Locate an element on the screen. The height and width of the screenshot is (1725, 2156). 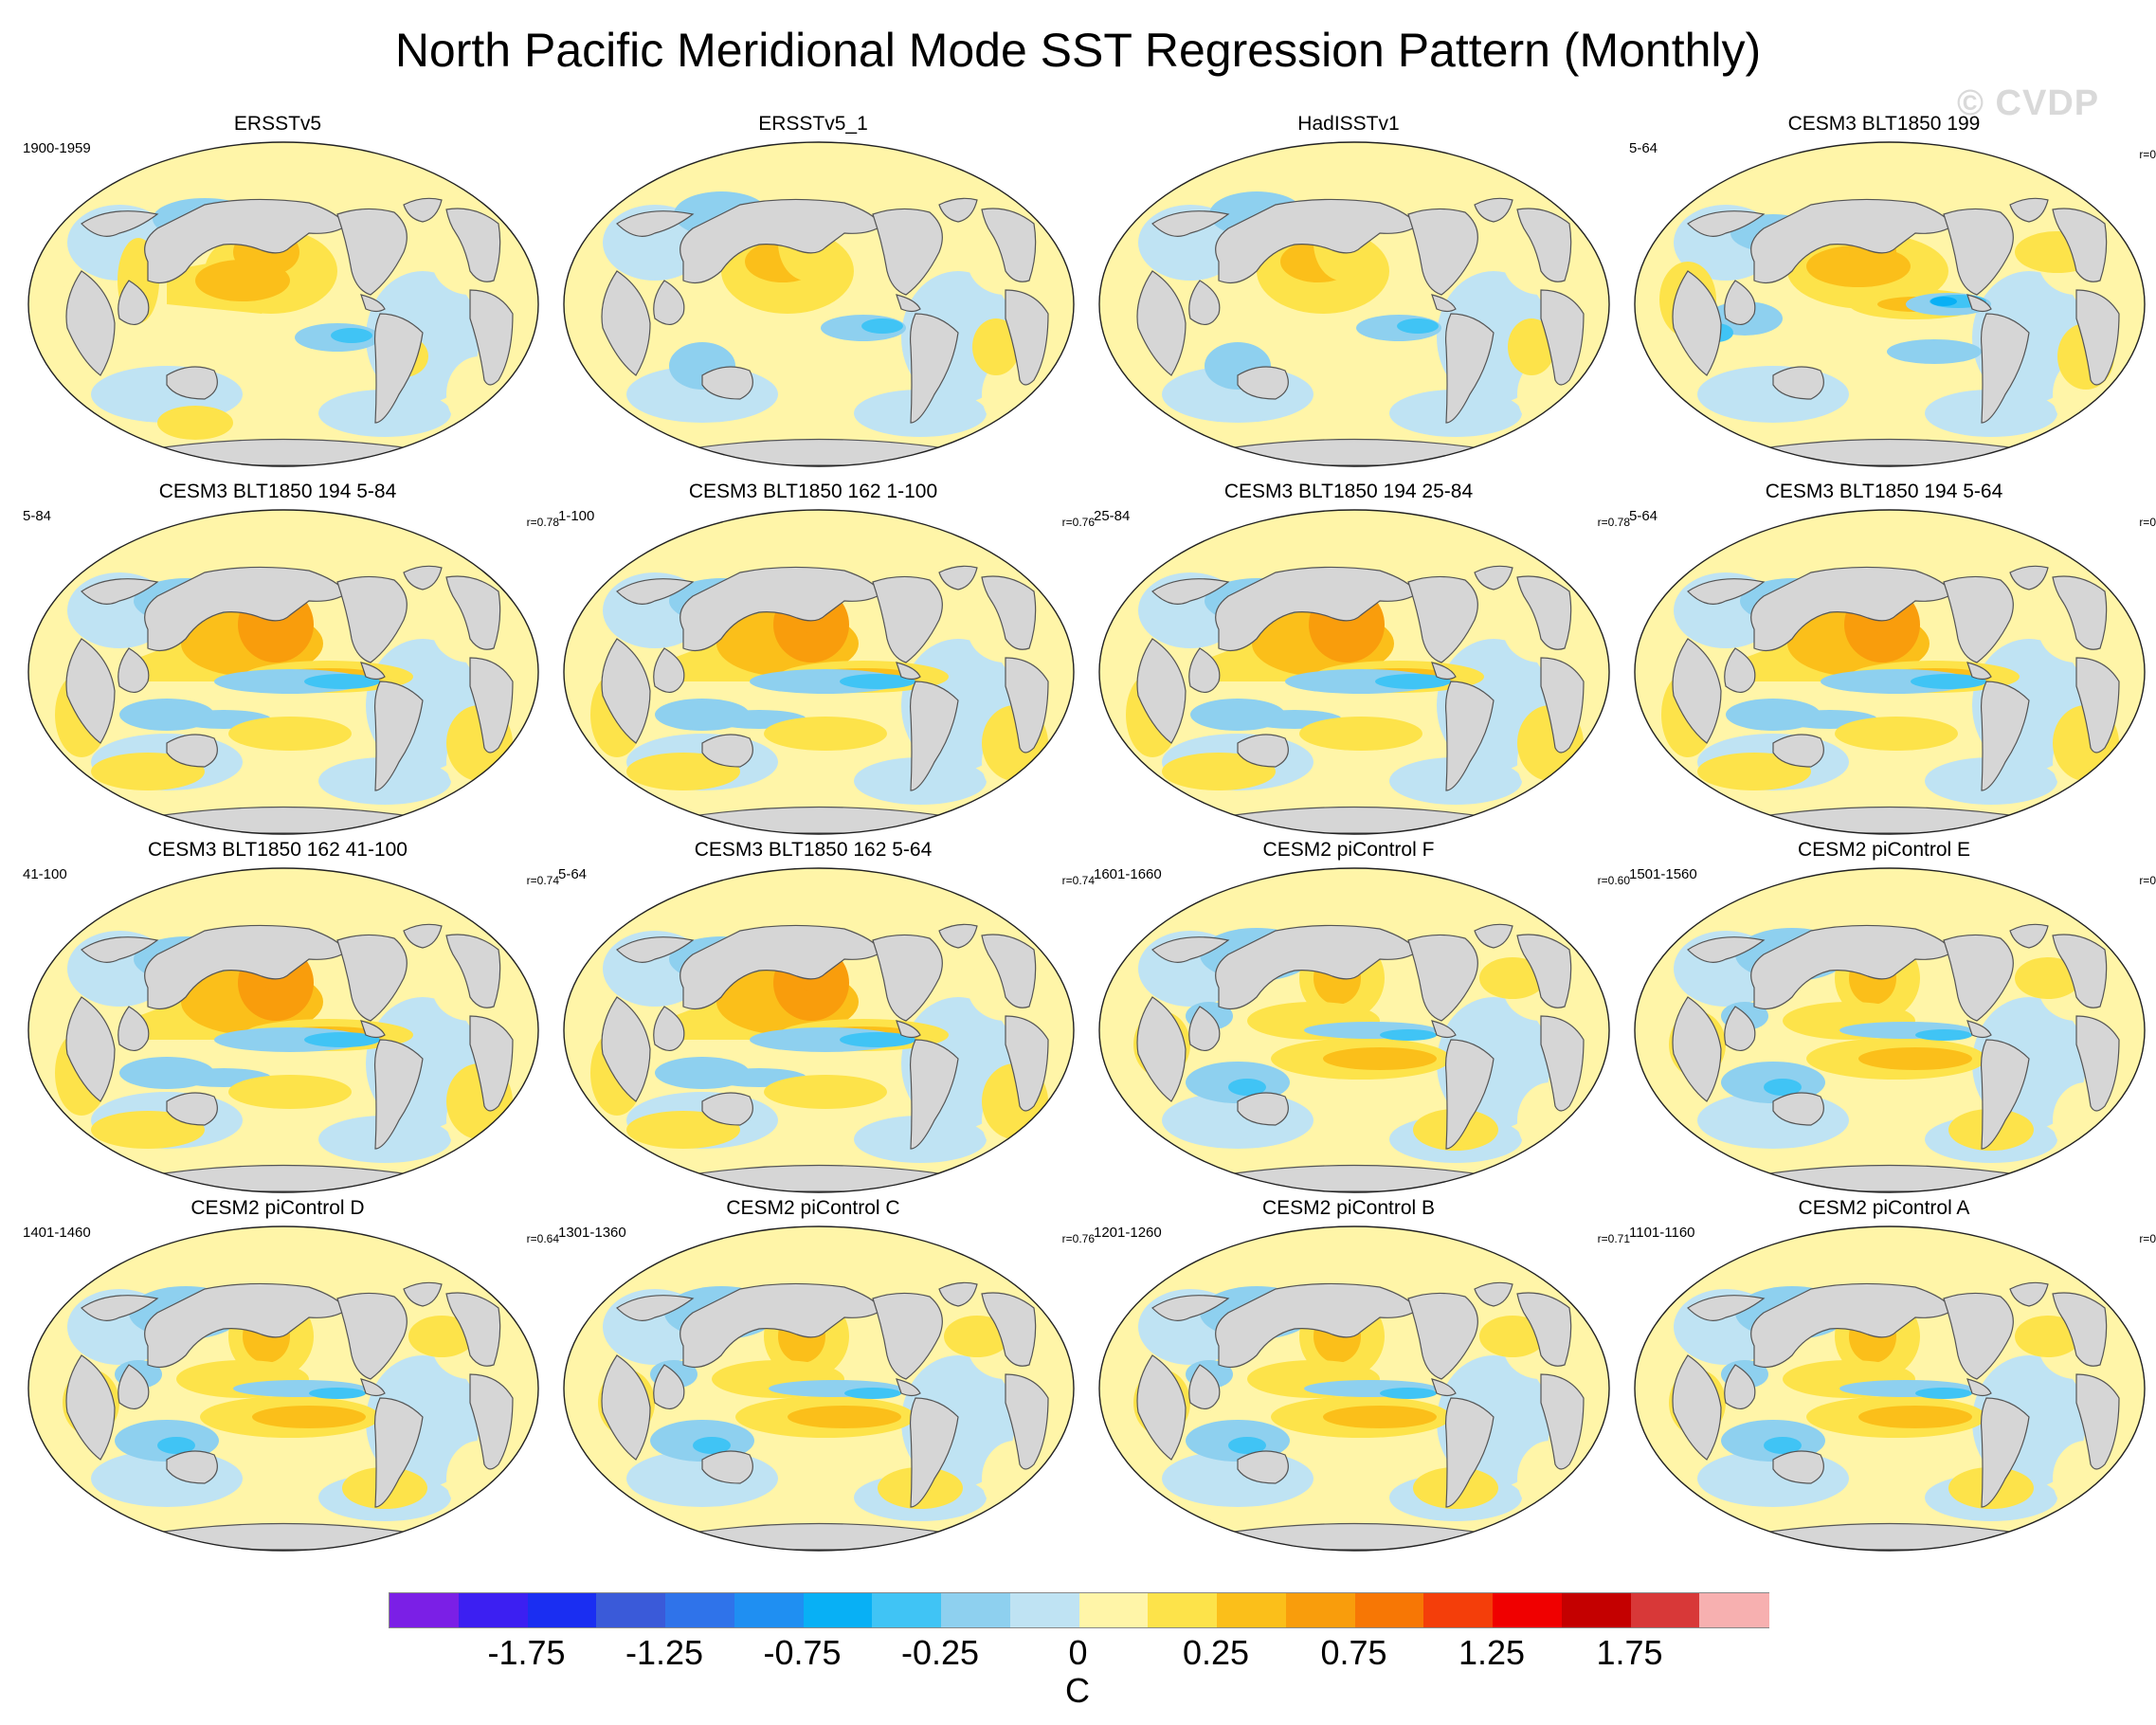
colorbar-unit-label: C is located at coordinates (1077, 1690).